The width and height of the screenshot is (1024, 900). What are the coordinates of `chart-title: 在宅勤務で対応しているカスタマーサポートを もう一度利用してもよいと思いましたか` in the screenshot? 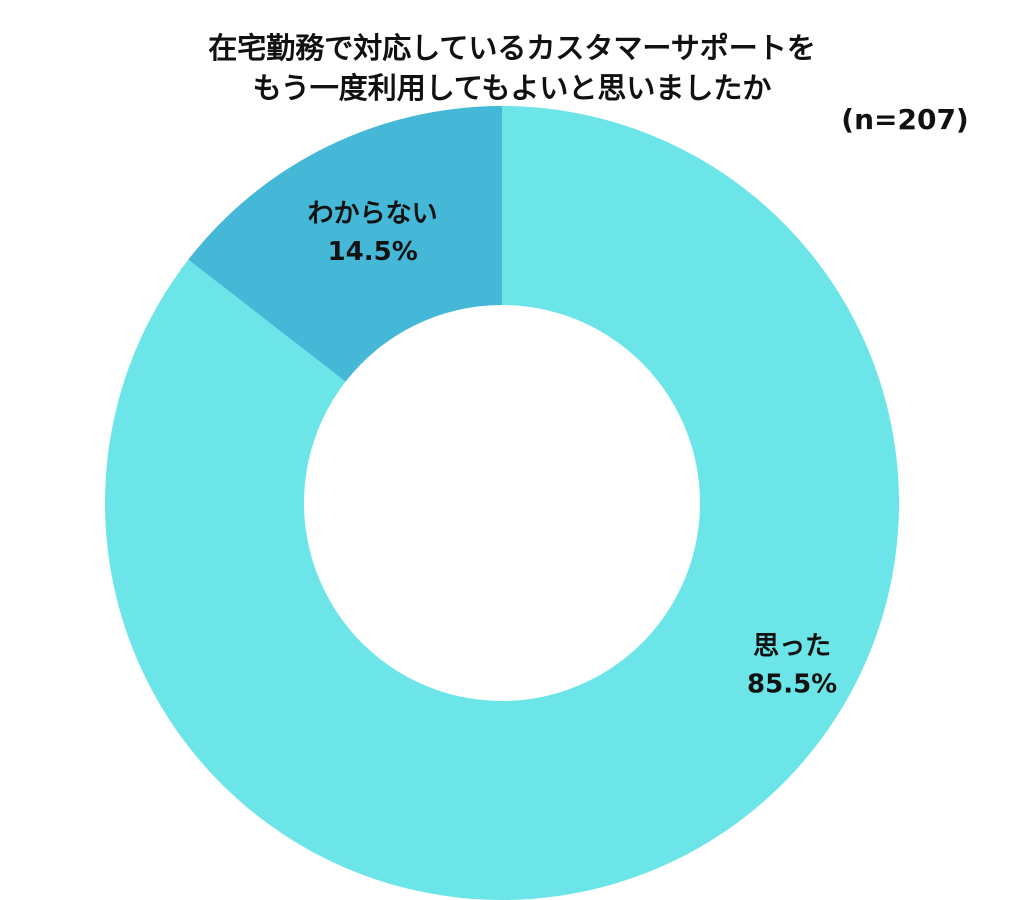 It's located at (512, 68).